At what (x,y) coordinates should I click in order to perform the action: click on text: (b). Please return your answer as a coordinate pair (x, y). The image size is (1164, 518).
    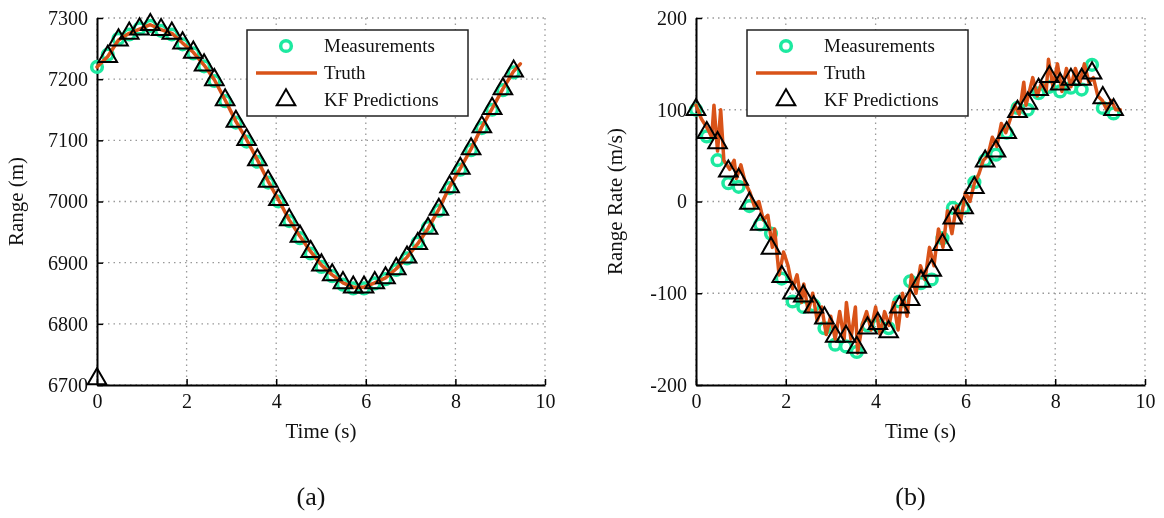
    Looking at the image, I should click on (910, 496).